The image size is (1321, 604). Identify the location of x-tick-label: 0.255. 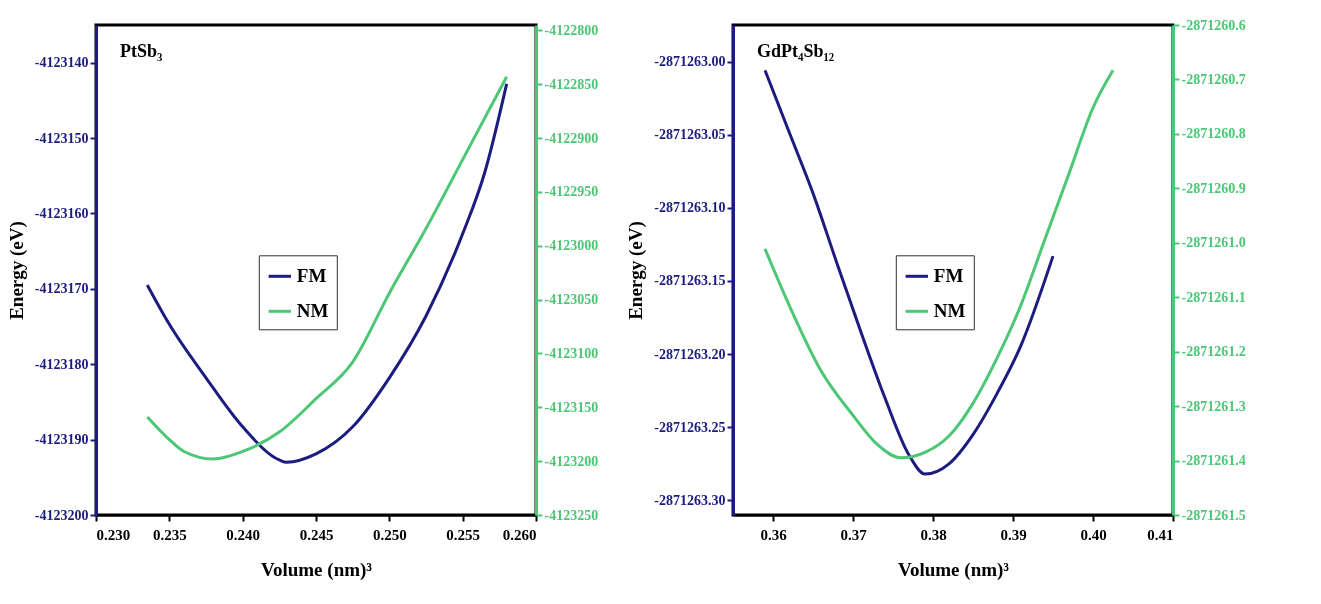
(463, 534).